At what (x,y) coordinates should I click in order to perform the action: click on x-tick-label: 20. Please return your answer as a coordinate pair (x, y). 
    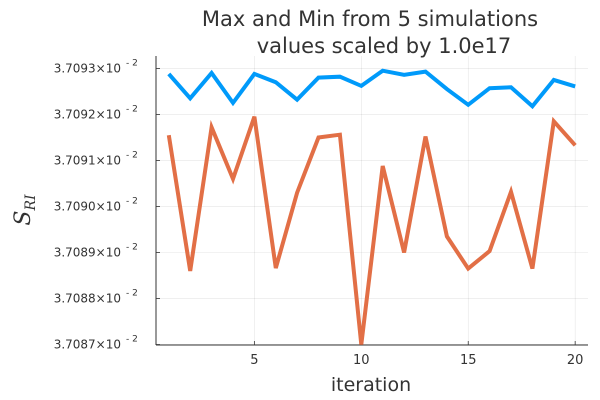
    Looking at the image, I should click on (575, 360).